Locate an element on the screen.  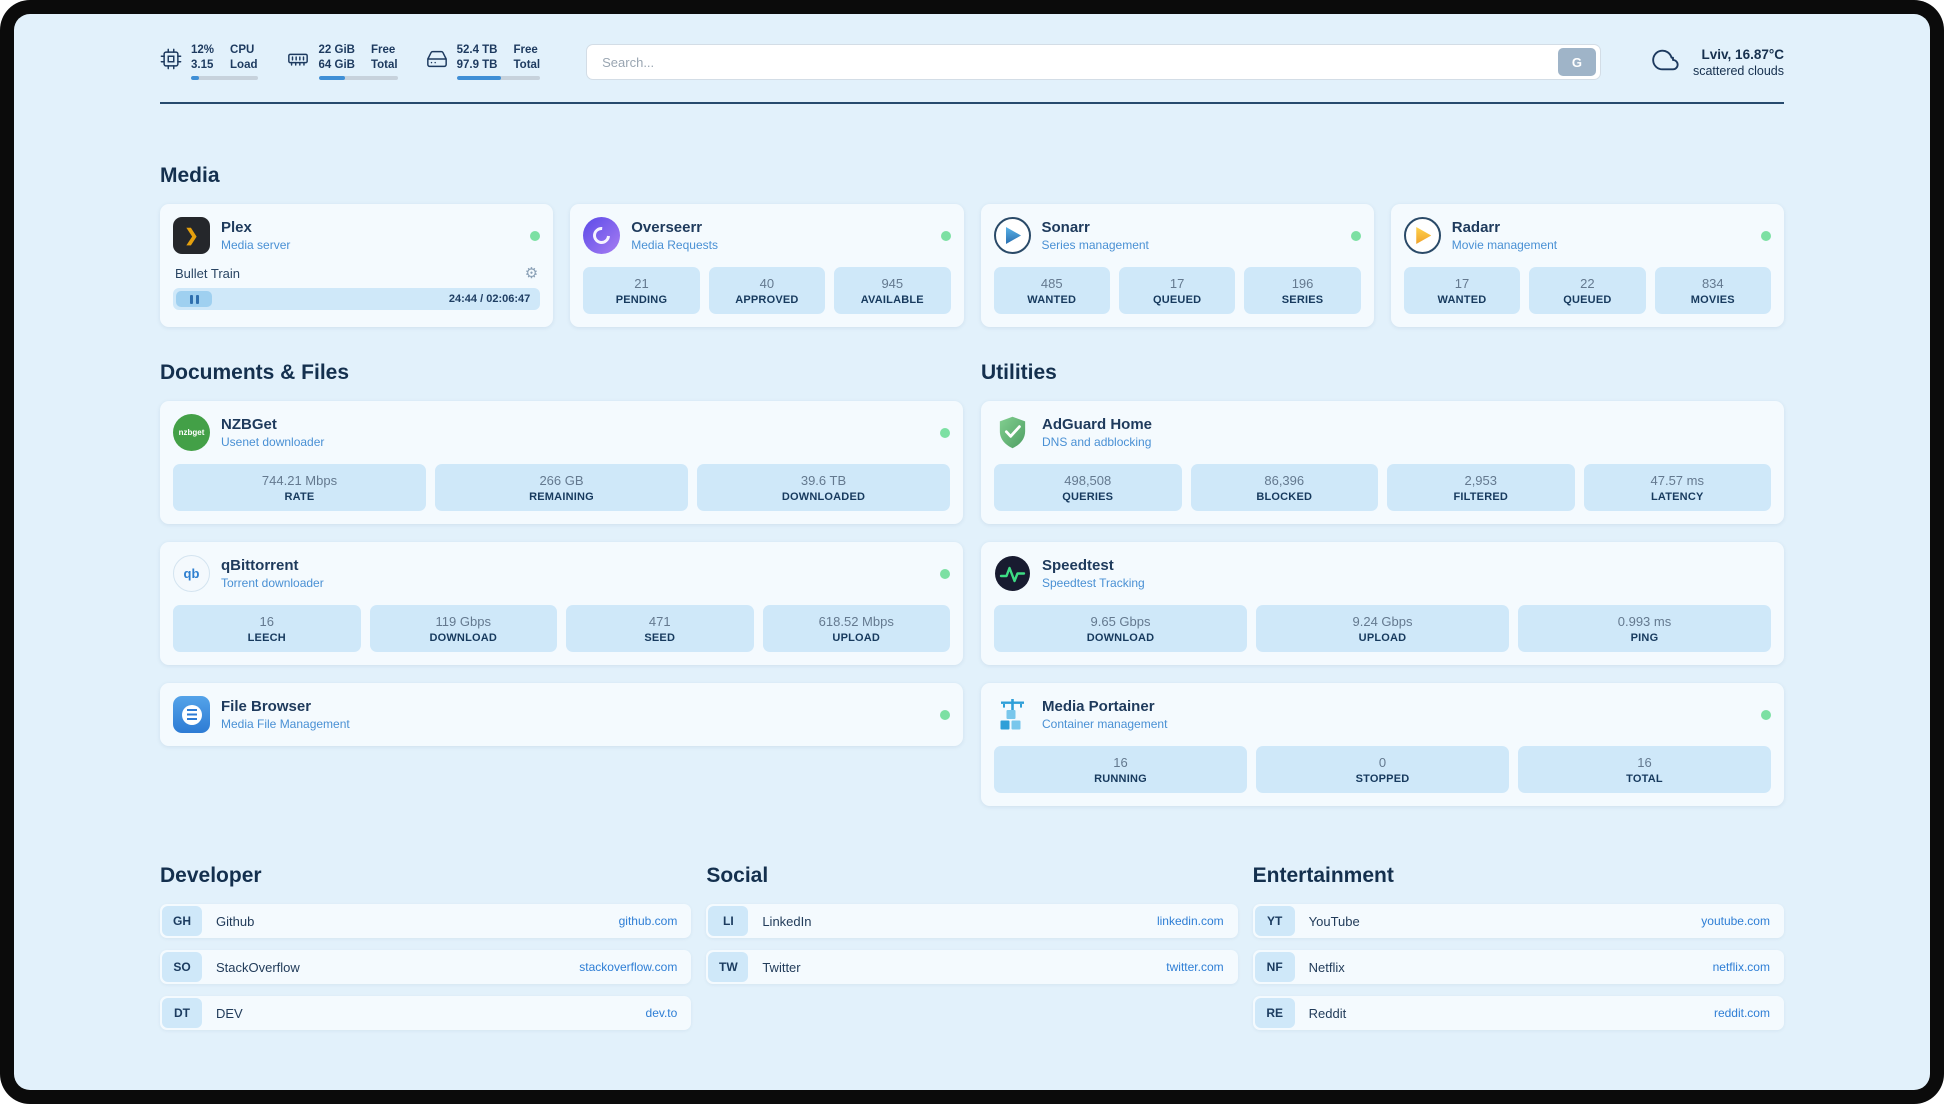
bookmark-abbr: LI is located at coordinates (728, 921).